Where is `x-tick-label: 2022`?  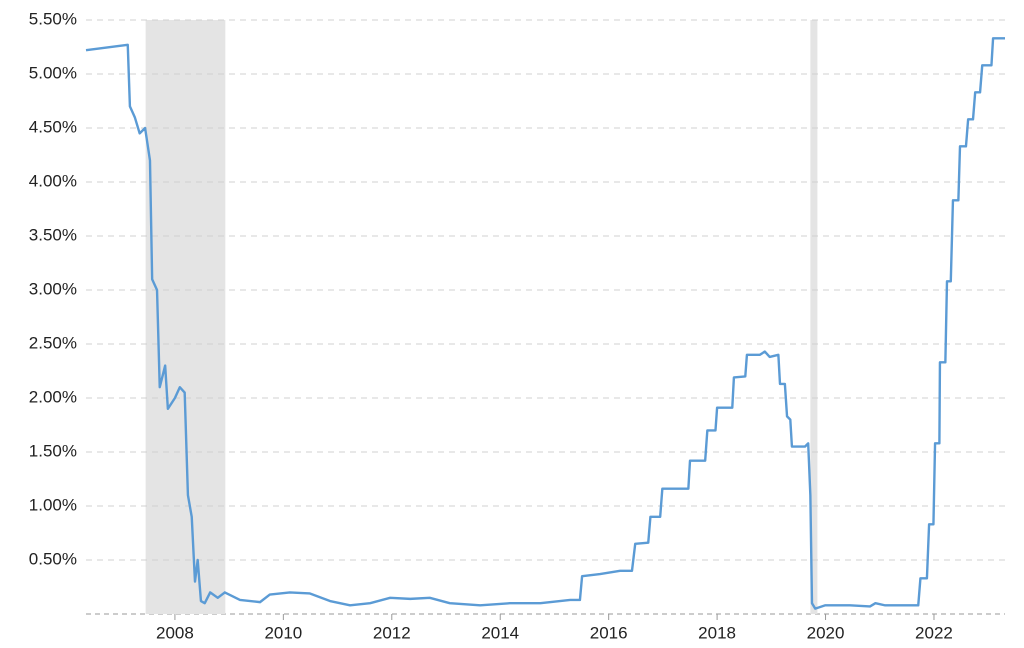 x-tick-label: 2022 is located at coordinates (934, 632).